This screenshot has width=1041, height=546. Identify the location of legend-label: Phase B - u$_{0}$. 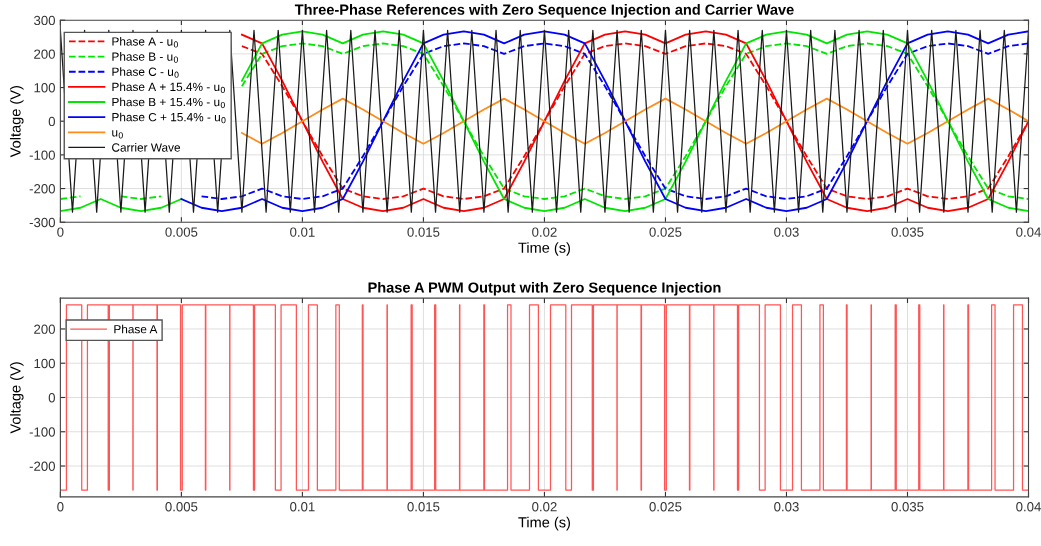
(145, 57).